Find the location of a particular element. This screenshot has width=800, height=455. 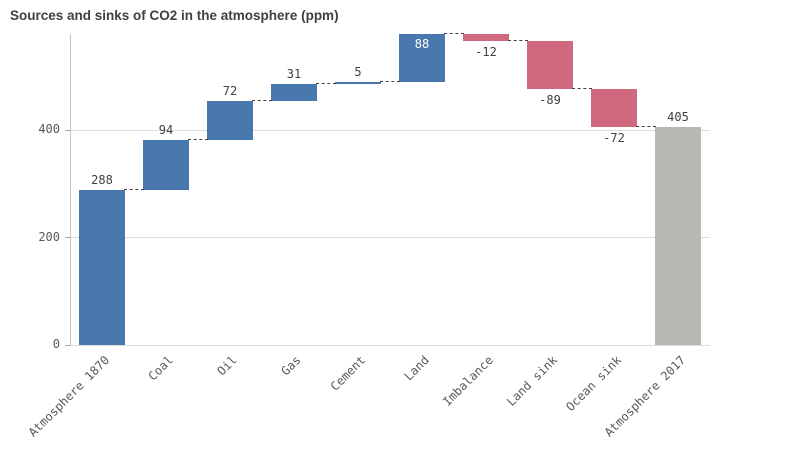

x-axis-label: Oil is located at coordinates (227, 366).